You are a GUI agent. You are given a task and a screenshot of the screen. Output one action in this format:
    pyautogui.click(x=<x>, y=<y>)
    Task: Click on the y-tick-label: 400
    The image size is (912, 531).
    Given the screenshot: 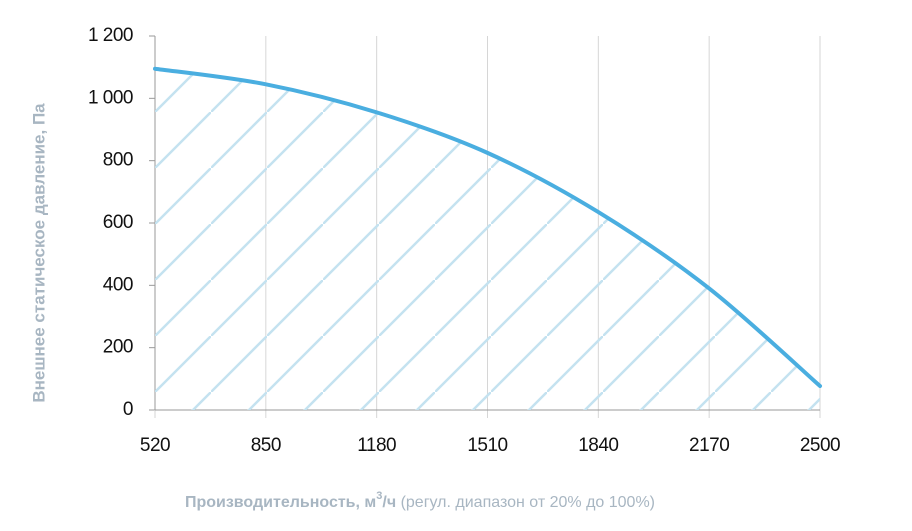 What is the action you would take?
    pyautogui.click(x=118, y=284)
    